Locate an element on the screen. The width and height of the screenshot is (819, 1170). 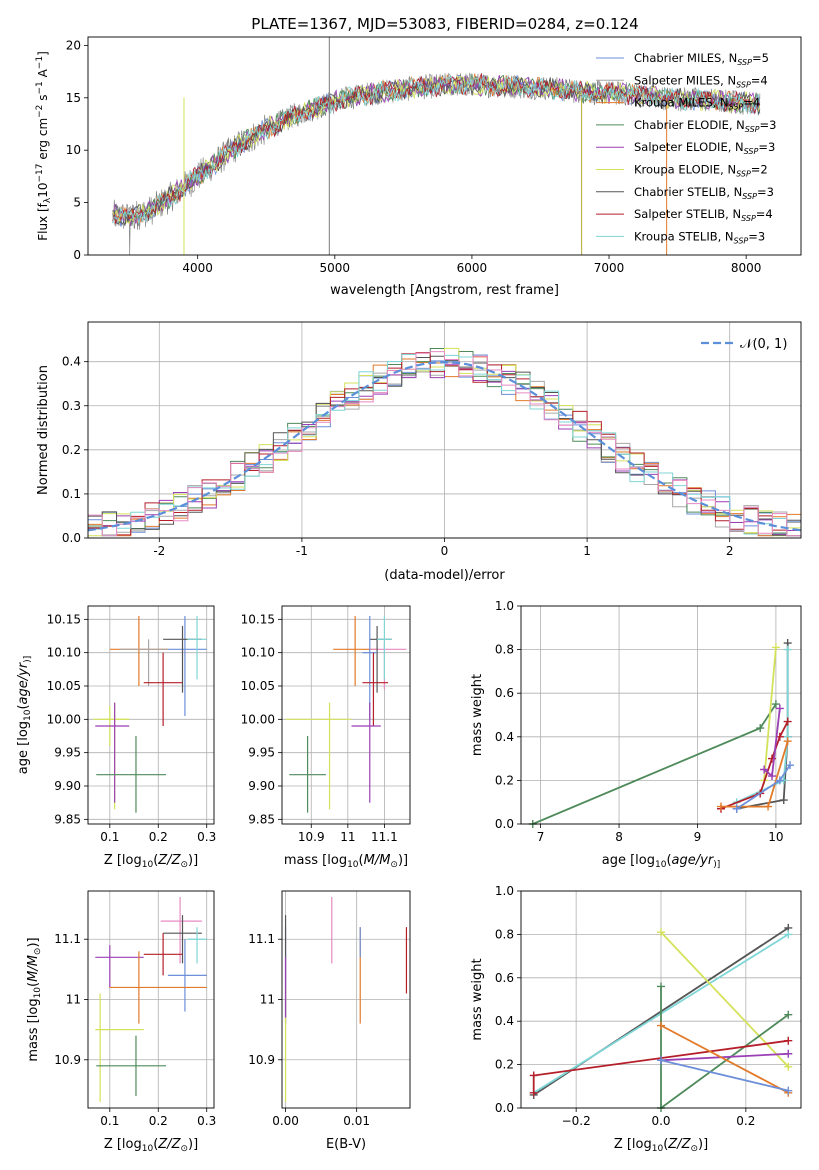
mass-vs-ebv-panel: 0.00 0.01 10.9 11 11.1 E(B-V) is located at coordinates (329, 1021).